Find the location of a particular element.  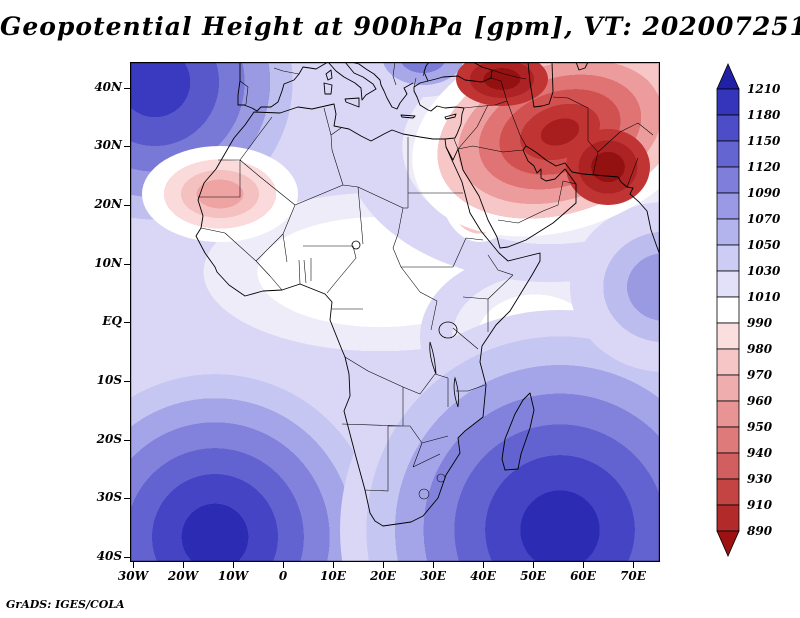

iberia-france-italy-coastline is located at coordinates (307, 87).